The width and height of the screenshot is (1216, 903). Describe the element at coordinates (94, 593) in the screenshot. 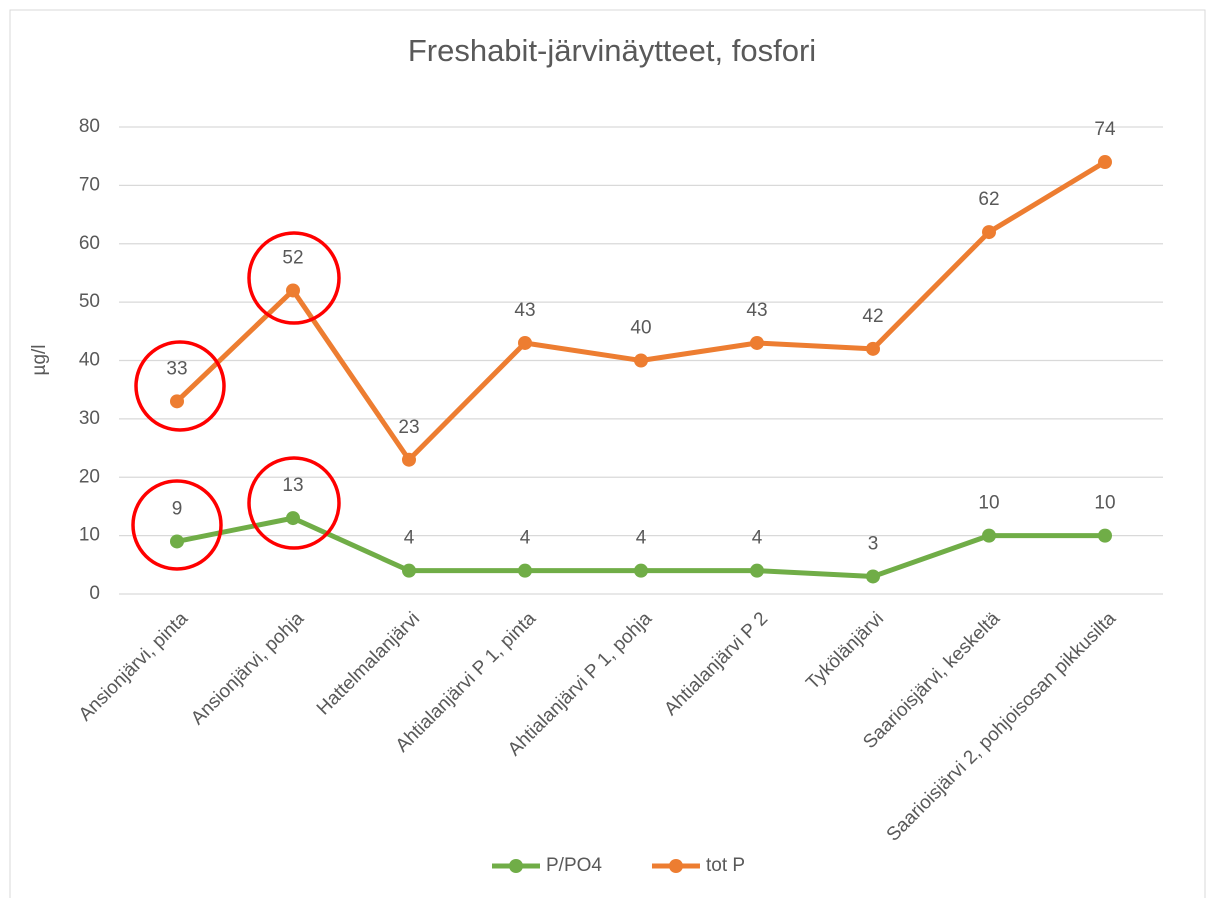

I see `y-tick-label: 0` at that location.